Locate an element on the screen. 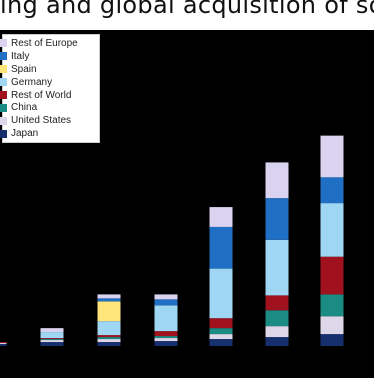 This screenshot has height=378, width=374. title-strip: ing and global acquisition of solar P is located at coordinates (187, 15).